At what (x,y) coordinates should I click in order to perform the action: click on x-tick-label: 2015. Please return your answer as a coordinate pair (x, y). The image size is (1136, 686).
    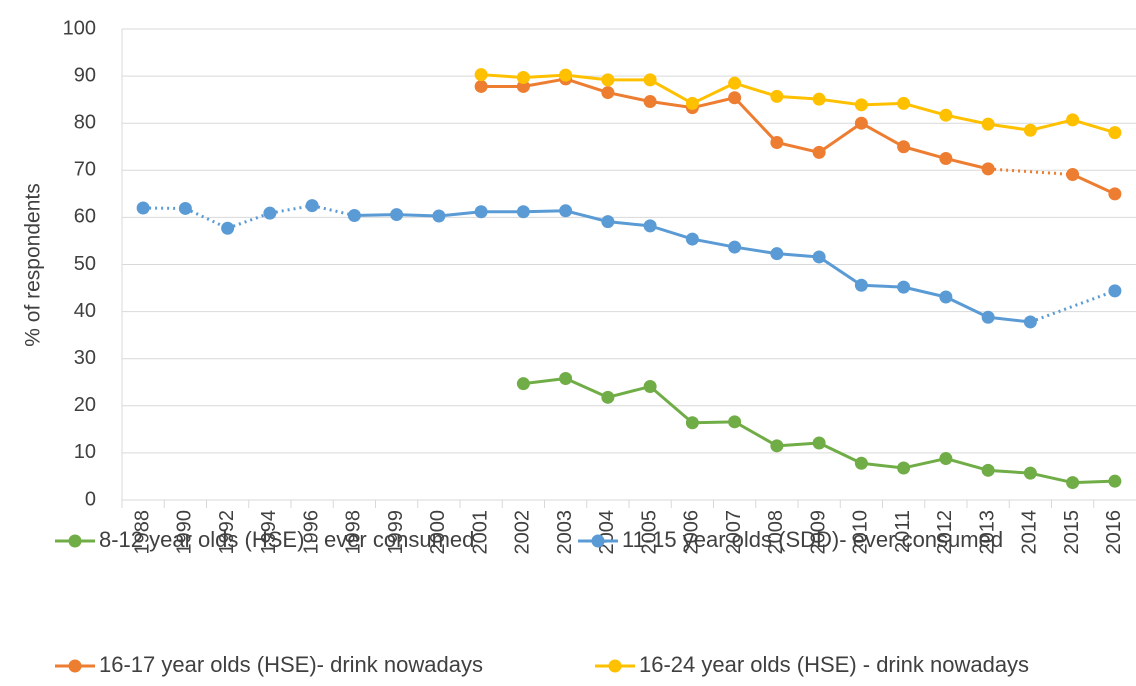
    Looking at the image, I should click on (1072, 532).